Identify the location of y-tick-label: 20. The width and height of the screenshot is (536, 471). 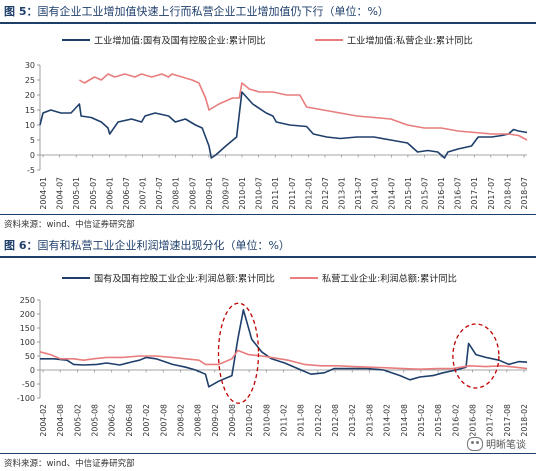
(30, 95).